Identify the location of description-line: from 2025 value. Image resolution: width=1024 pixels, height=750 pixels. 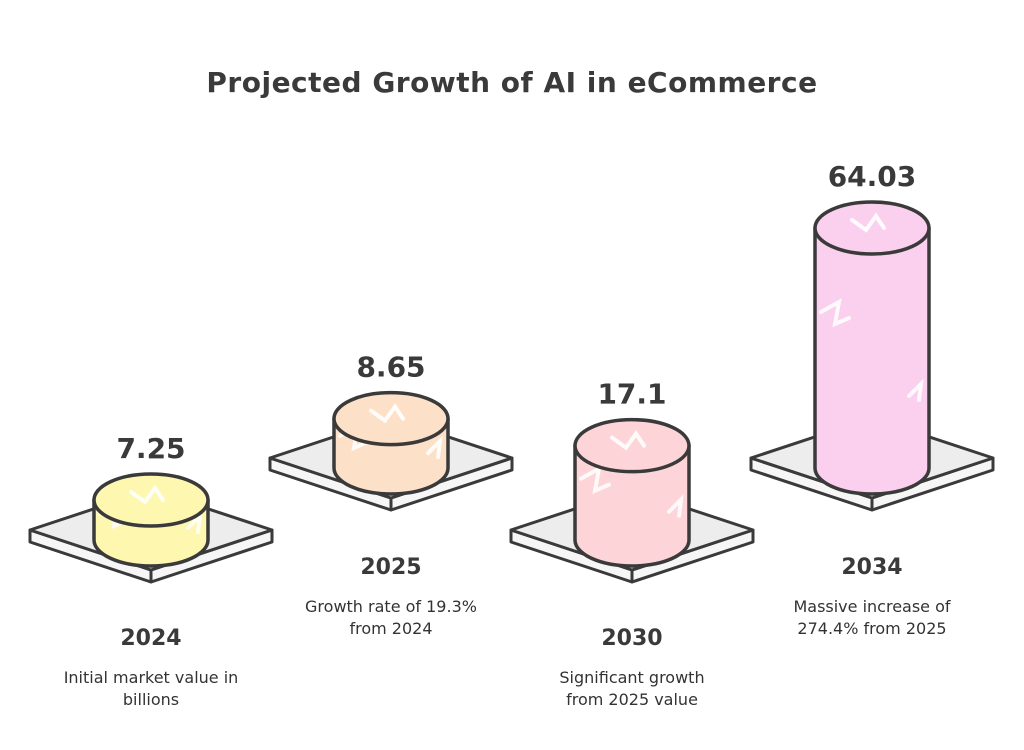
(632, 699).